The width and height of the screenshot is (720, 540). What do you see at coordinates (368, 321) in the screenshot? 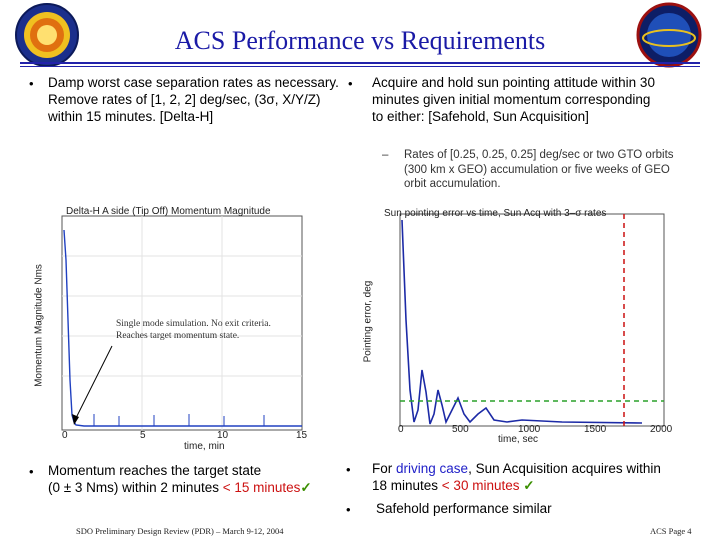
I see `pointing-plot-ylabel: Pointing error, deg` at bounding box center [368, 321].